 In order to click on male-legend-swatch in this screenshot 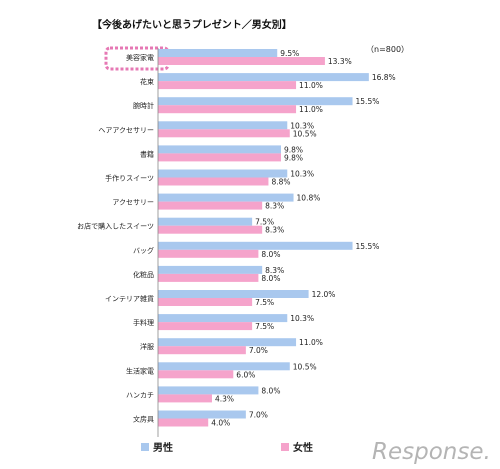, I will do `click(145, 447)`.